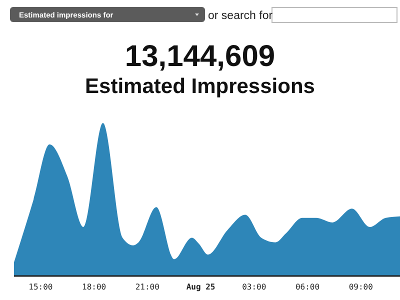 The height and width of the screenshot is (300, 400). Describe the element at coordinates (240, 16) in the screenshot. I see `text: or search for` at that location.